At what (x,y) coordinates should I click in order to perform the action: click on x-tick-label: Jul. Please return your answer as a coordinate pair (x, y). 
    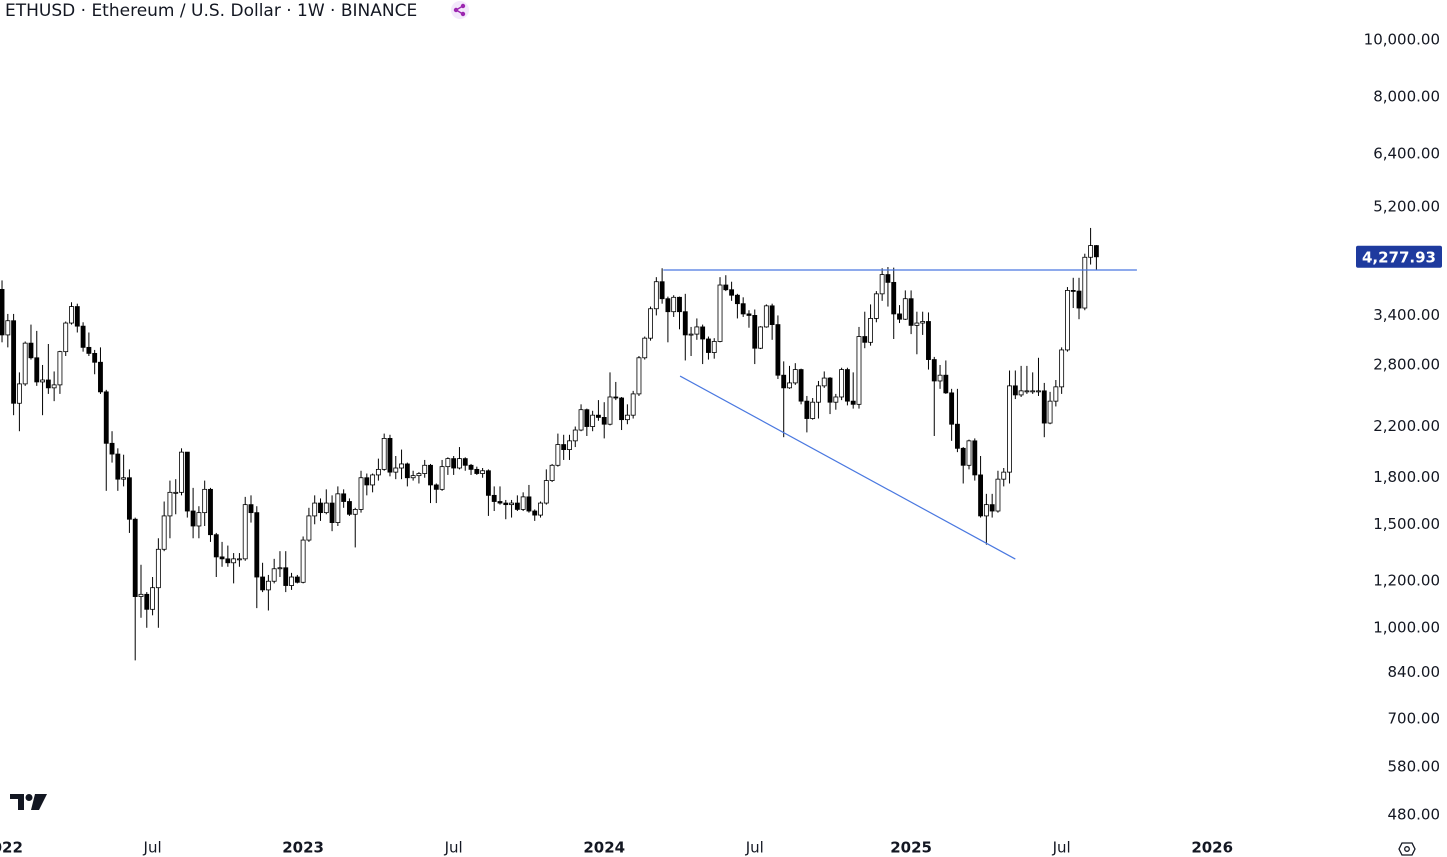
    Looking at the image, I should click on (453, 848).